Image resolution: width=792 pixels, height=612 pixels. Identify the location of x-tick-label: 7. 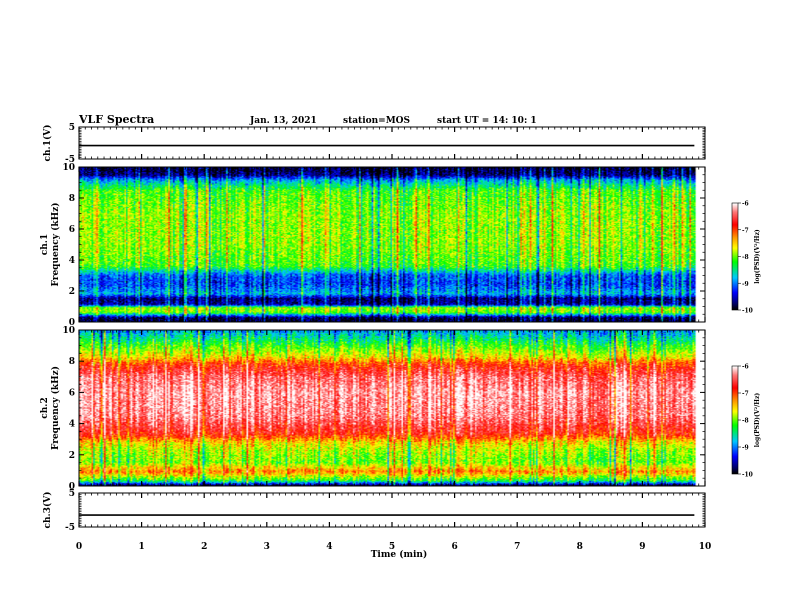
(517, 547).